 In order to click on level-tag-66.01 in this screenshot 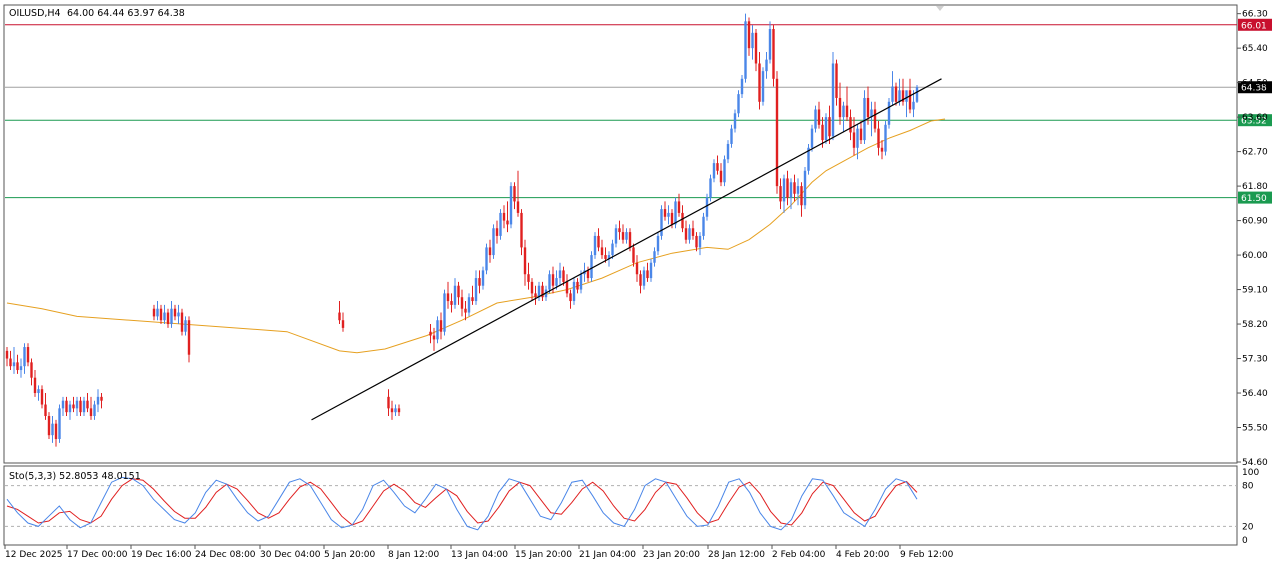, I will do `click(1255, 24)`.